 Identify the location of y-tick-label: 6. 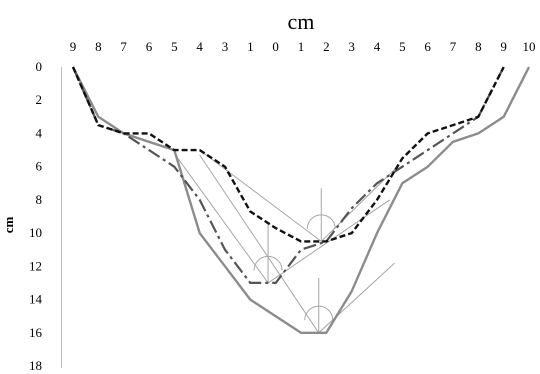
(39, 166).